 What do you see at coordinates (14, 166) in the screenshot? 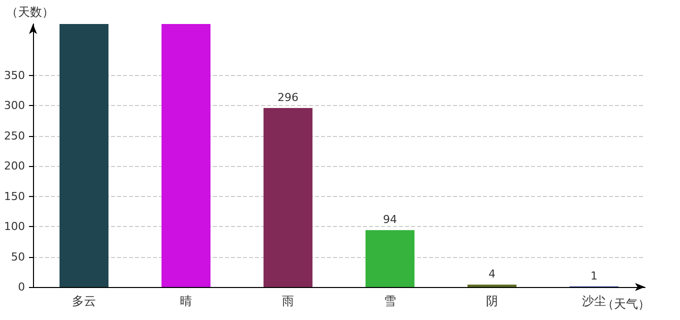
I see `y-tick-label: 200` at bounding box center [14, 166].